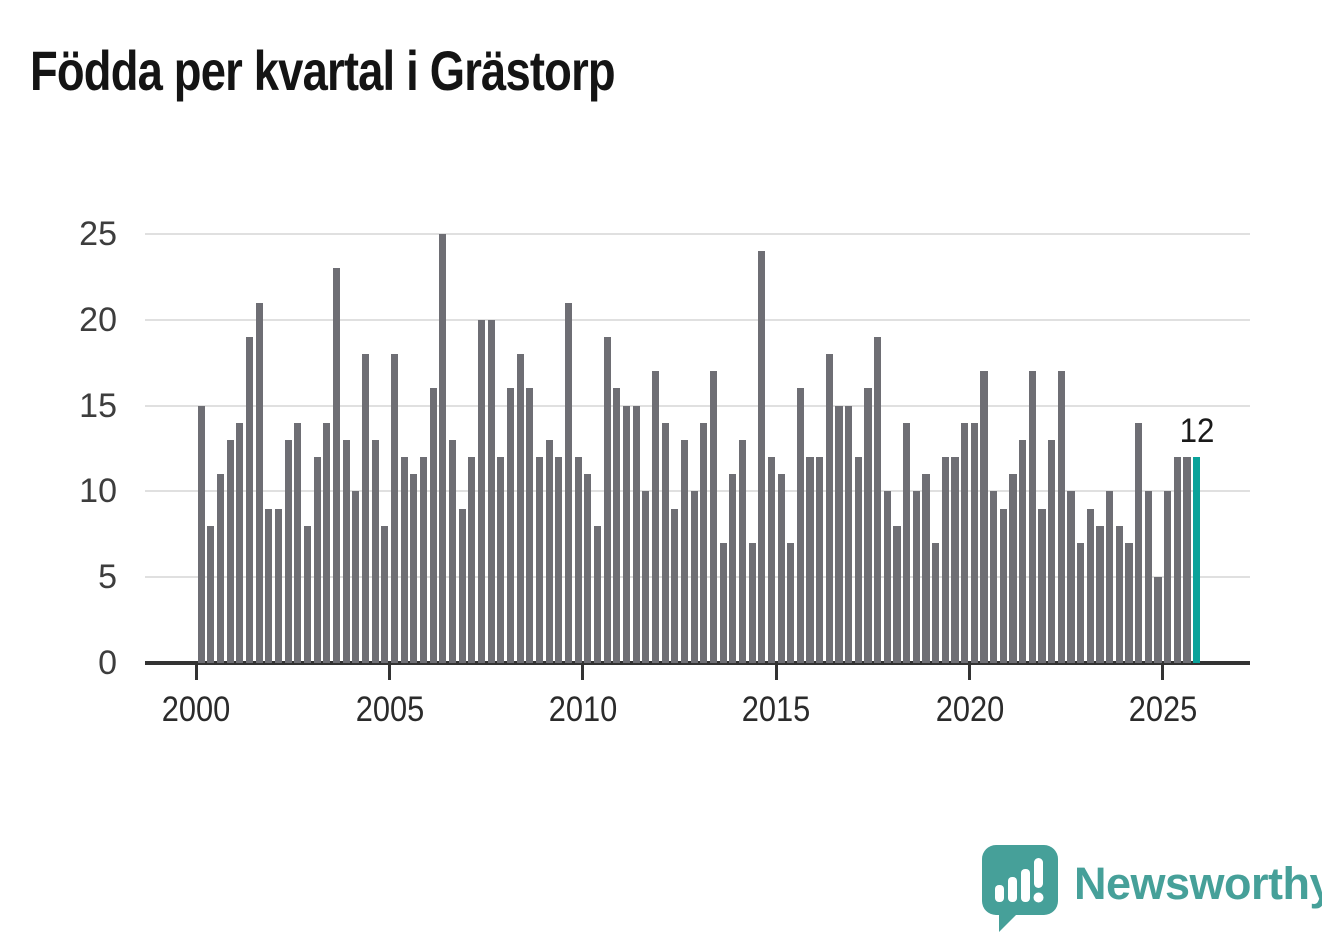  I want to click on newsworthy-logo: Newsworthy, so click(1152, 890).